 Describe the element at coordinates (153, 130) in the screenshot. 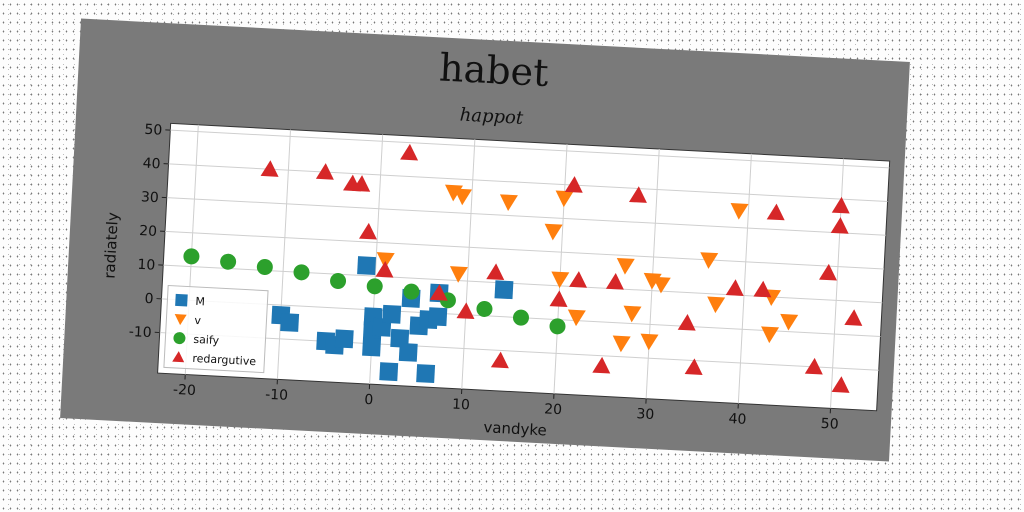

I see `y-tick-label: 50` at that location.